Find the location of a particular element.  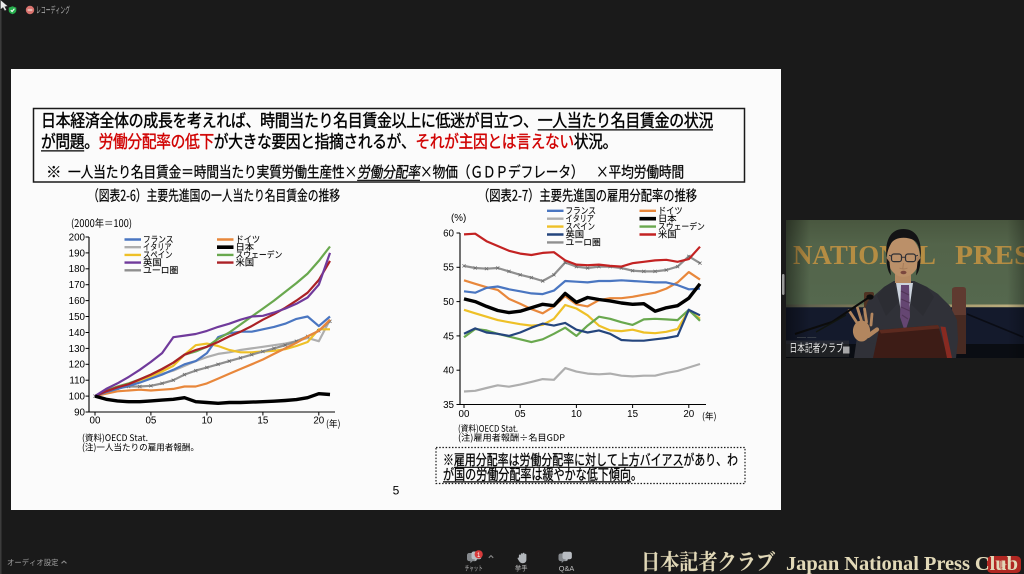

svg-text: 55 is located at coordinates (448, 268).